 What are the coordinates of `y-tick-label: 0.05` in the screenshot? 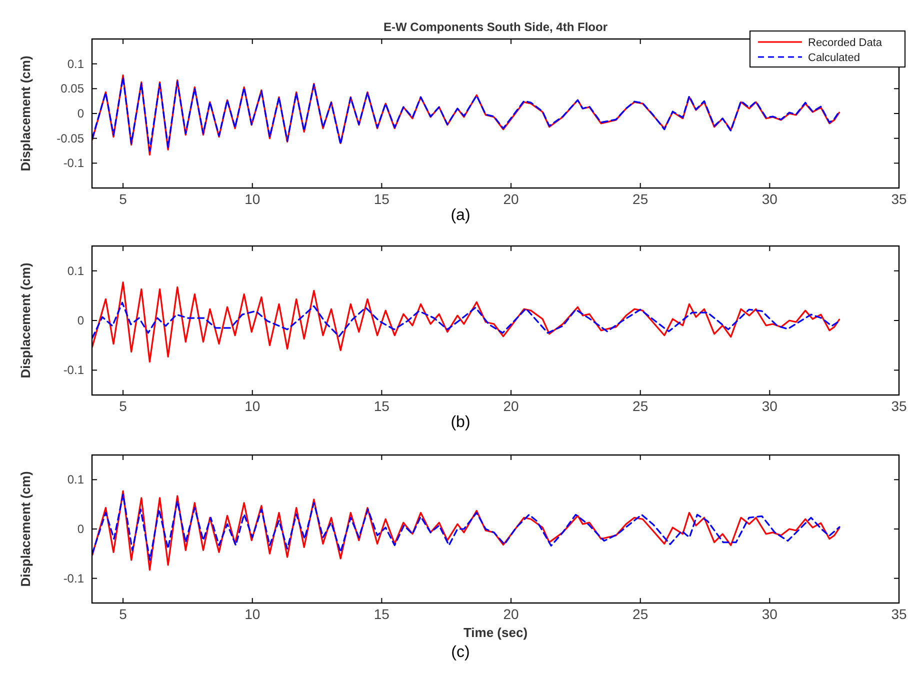 It's located at (72, 89).